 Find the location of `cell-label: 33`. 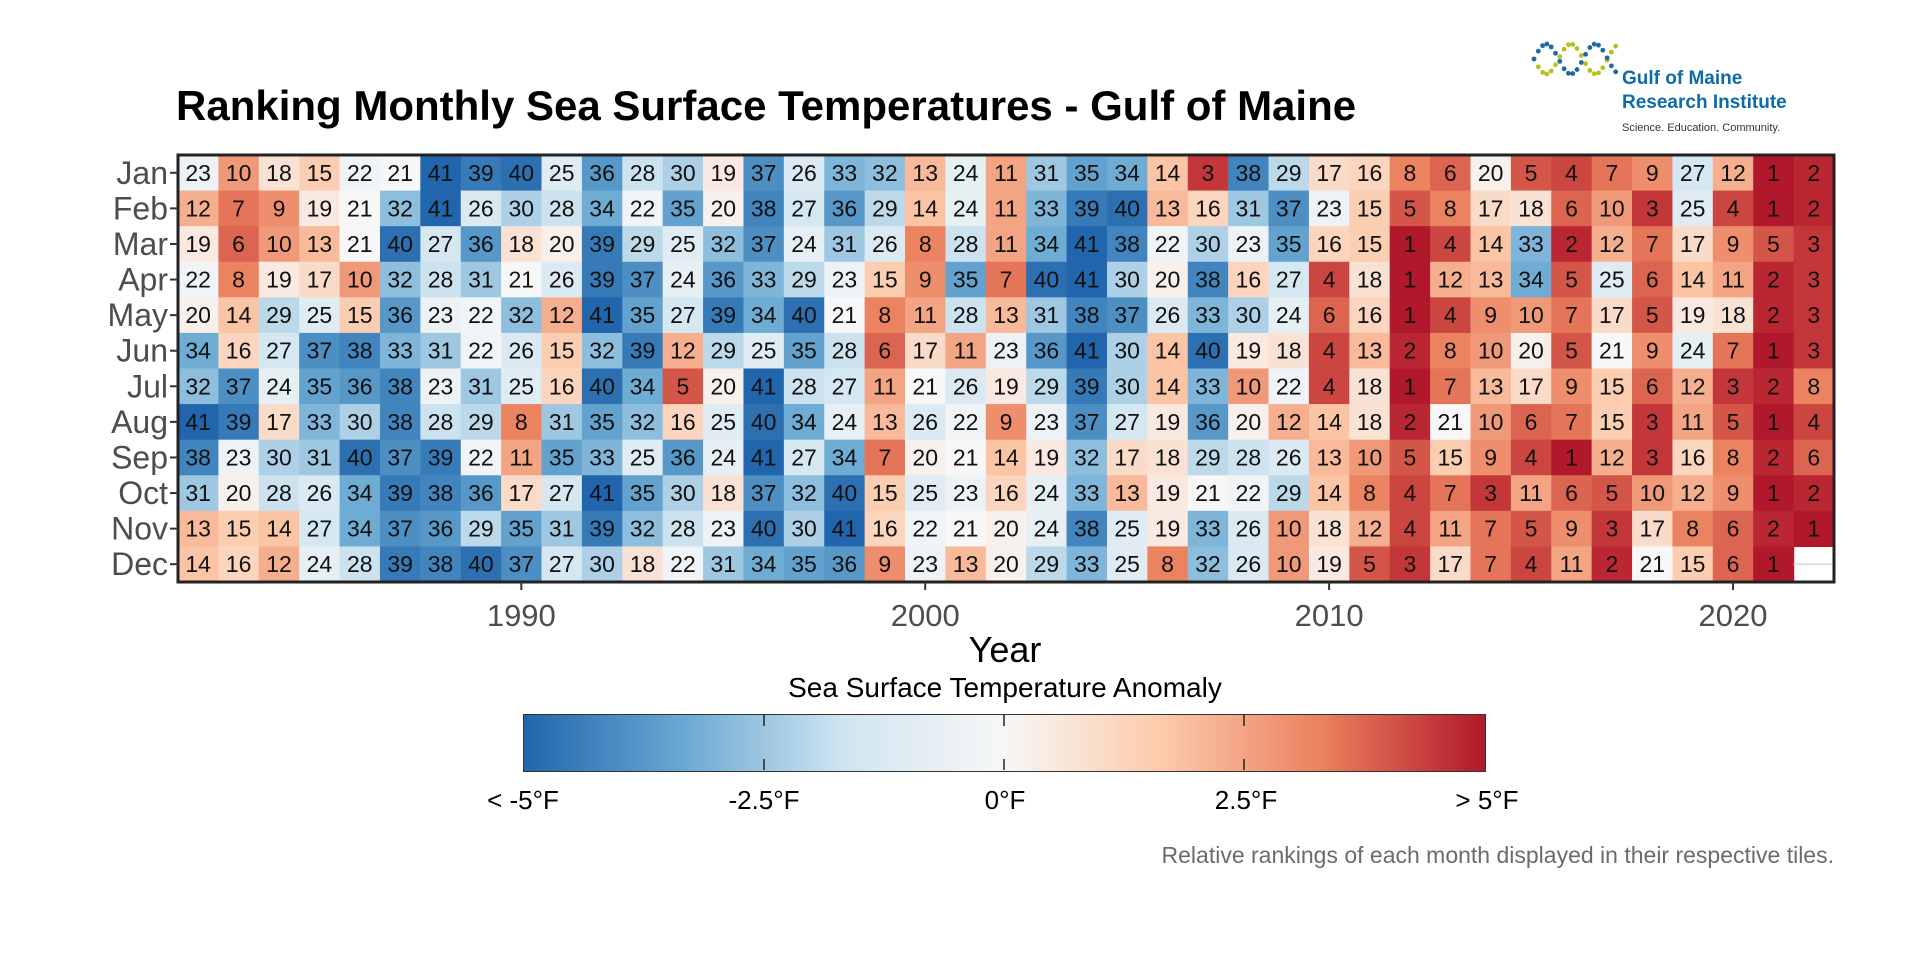

cell-label: 33 is located at coordinates (400, 351).